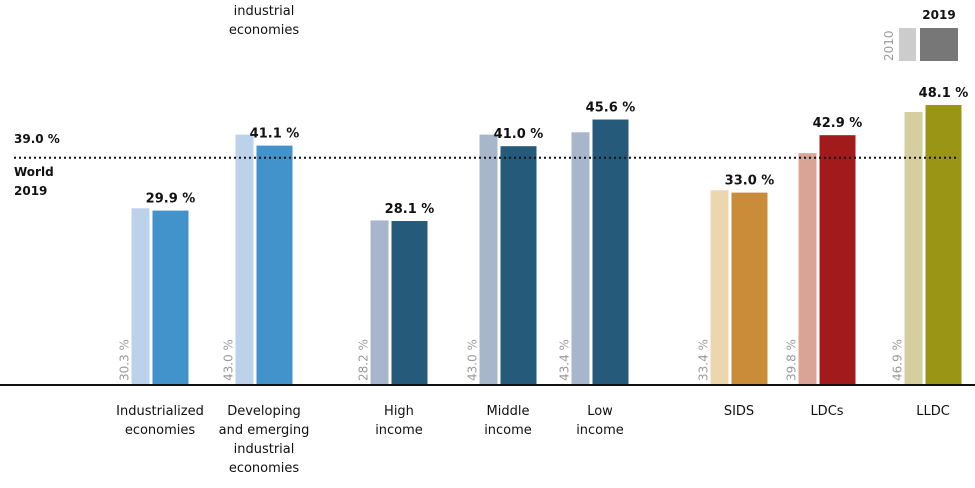 Image resolution: width=975 pixels, height=488 pixels. Describe the element at coordinates (600, 430) in the screenshot. I see `category-label-4-1: income` at that location.